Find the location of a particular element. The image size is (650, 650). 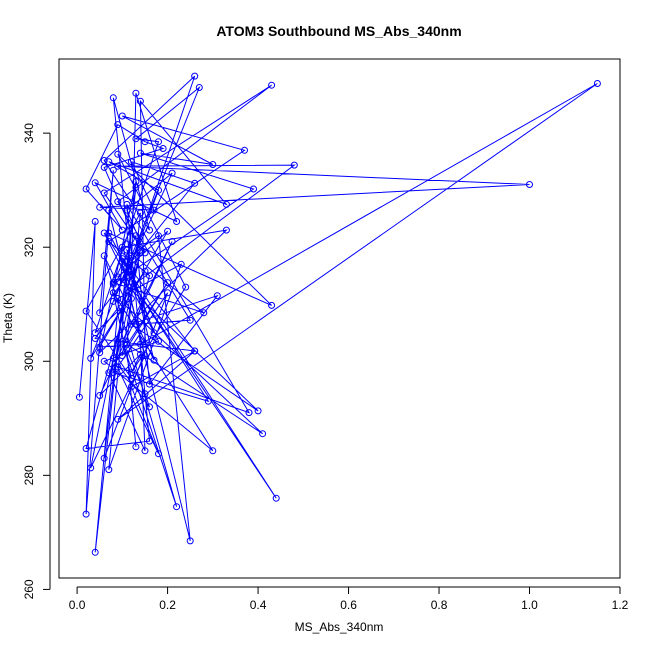

x-tick-label: 1.0 is located at coordinates (529, 605).